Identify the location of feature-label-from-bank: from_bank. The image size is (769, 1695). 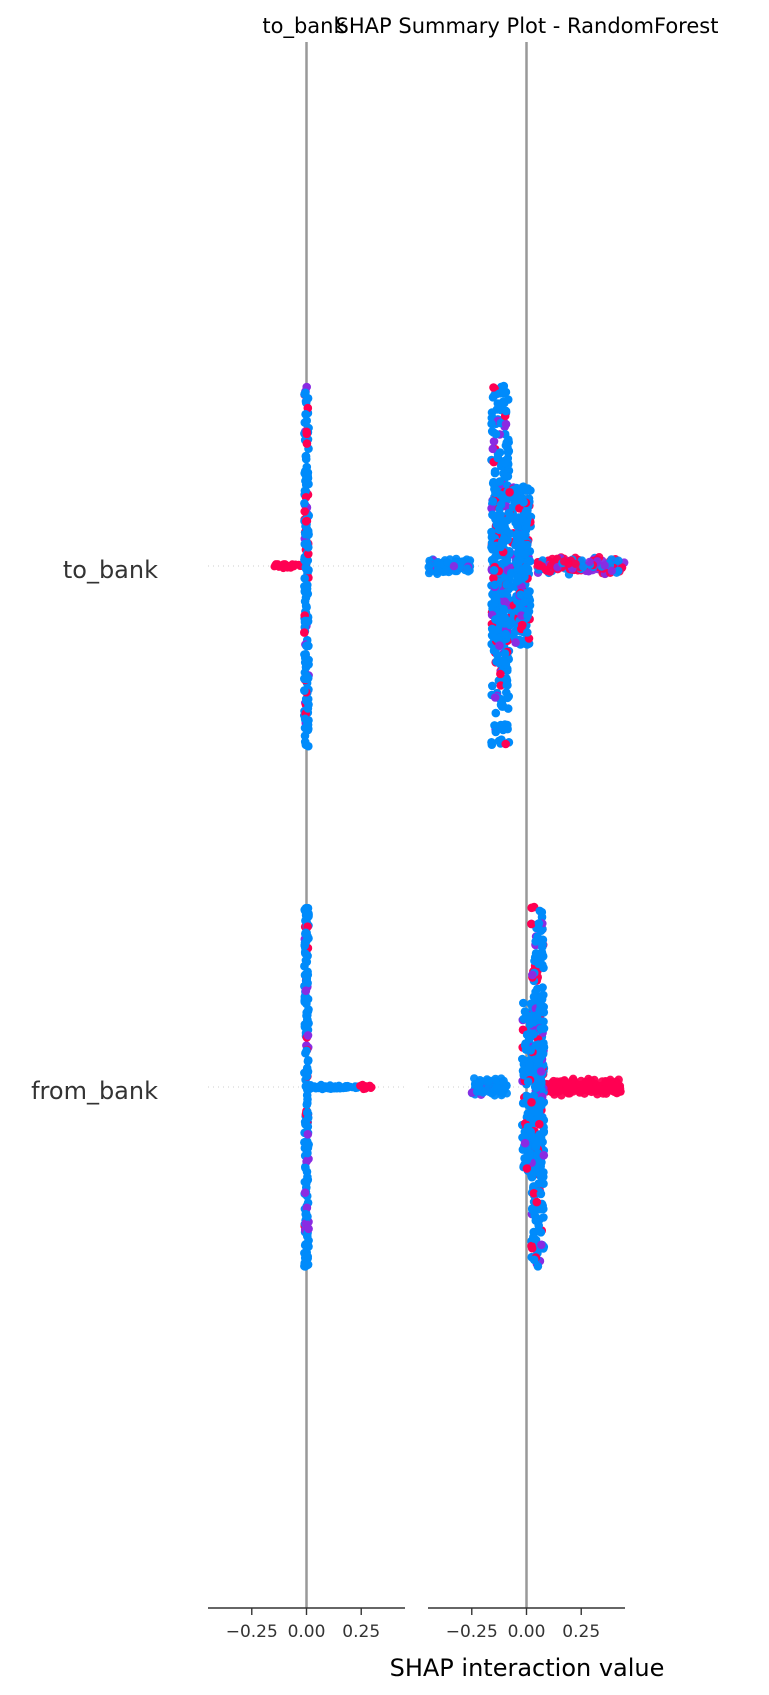
(94, 1091).